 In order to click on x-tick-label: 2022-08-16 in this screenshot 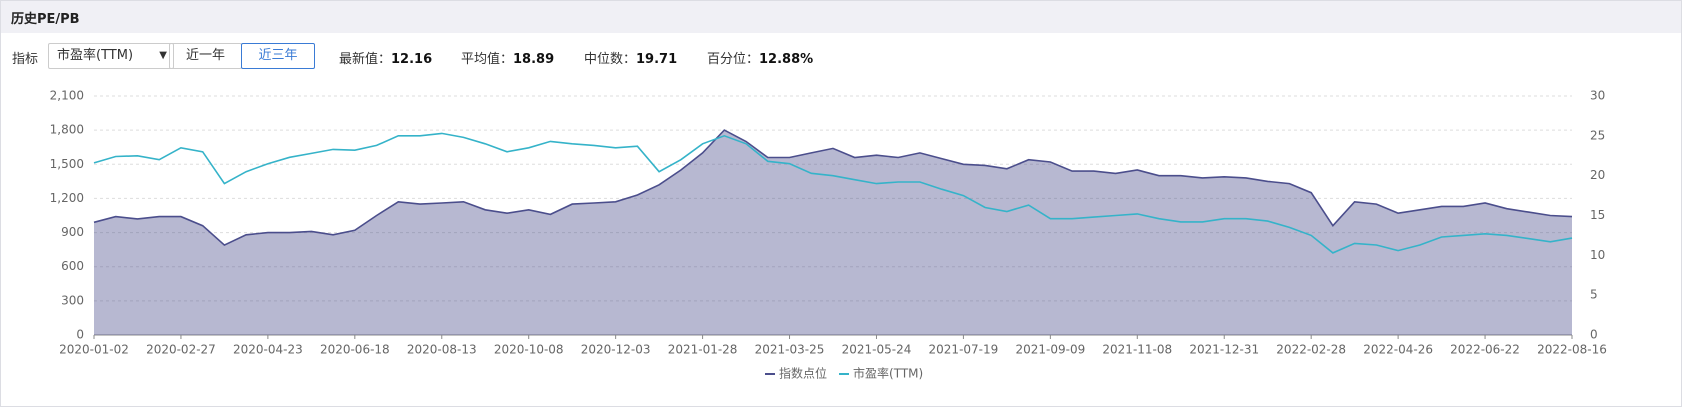, I will do `click(1572, 350)`.